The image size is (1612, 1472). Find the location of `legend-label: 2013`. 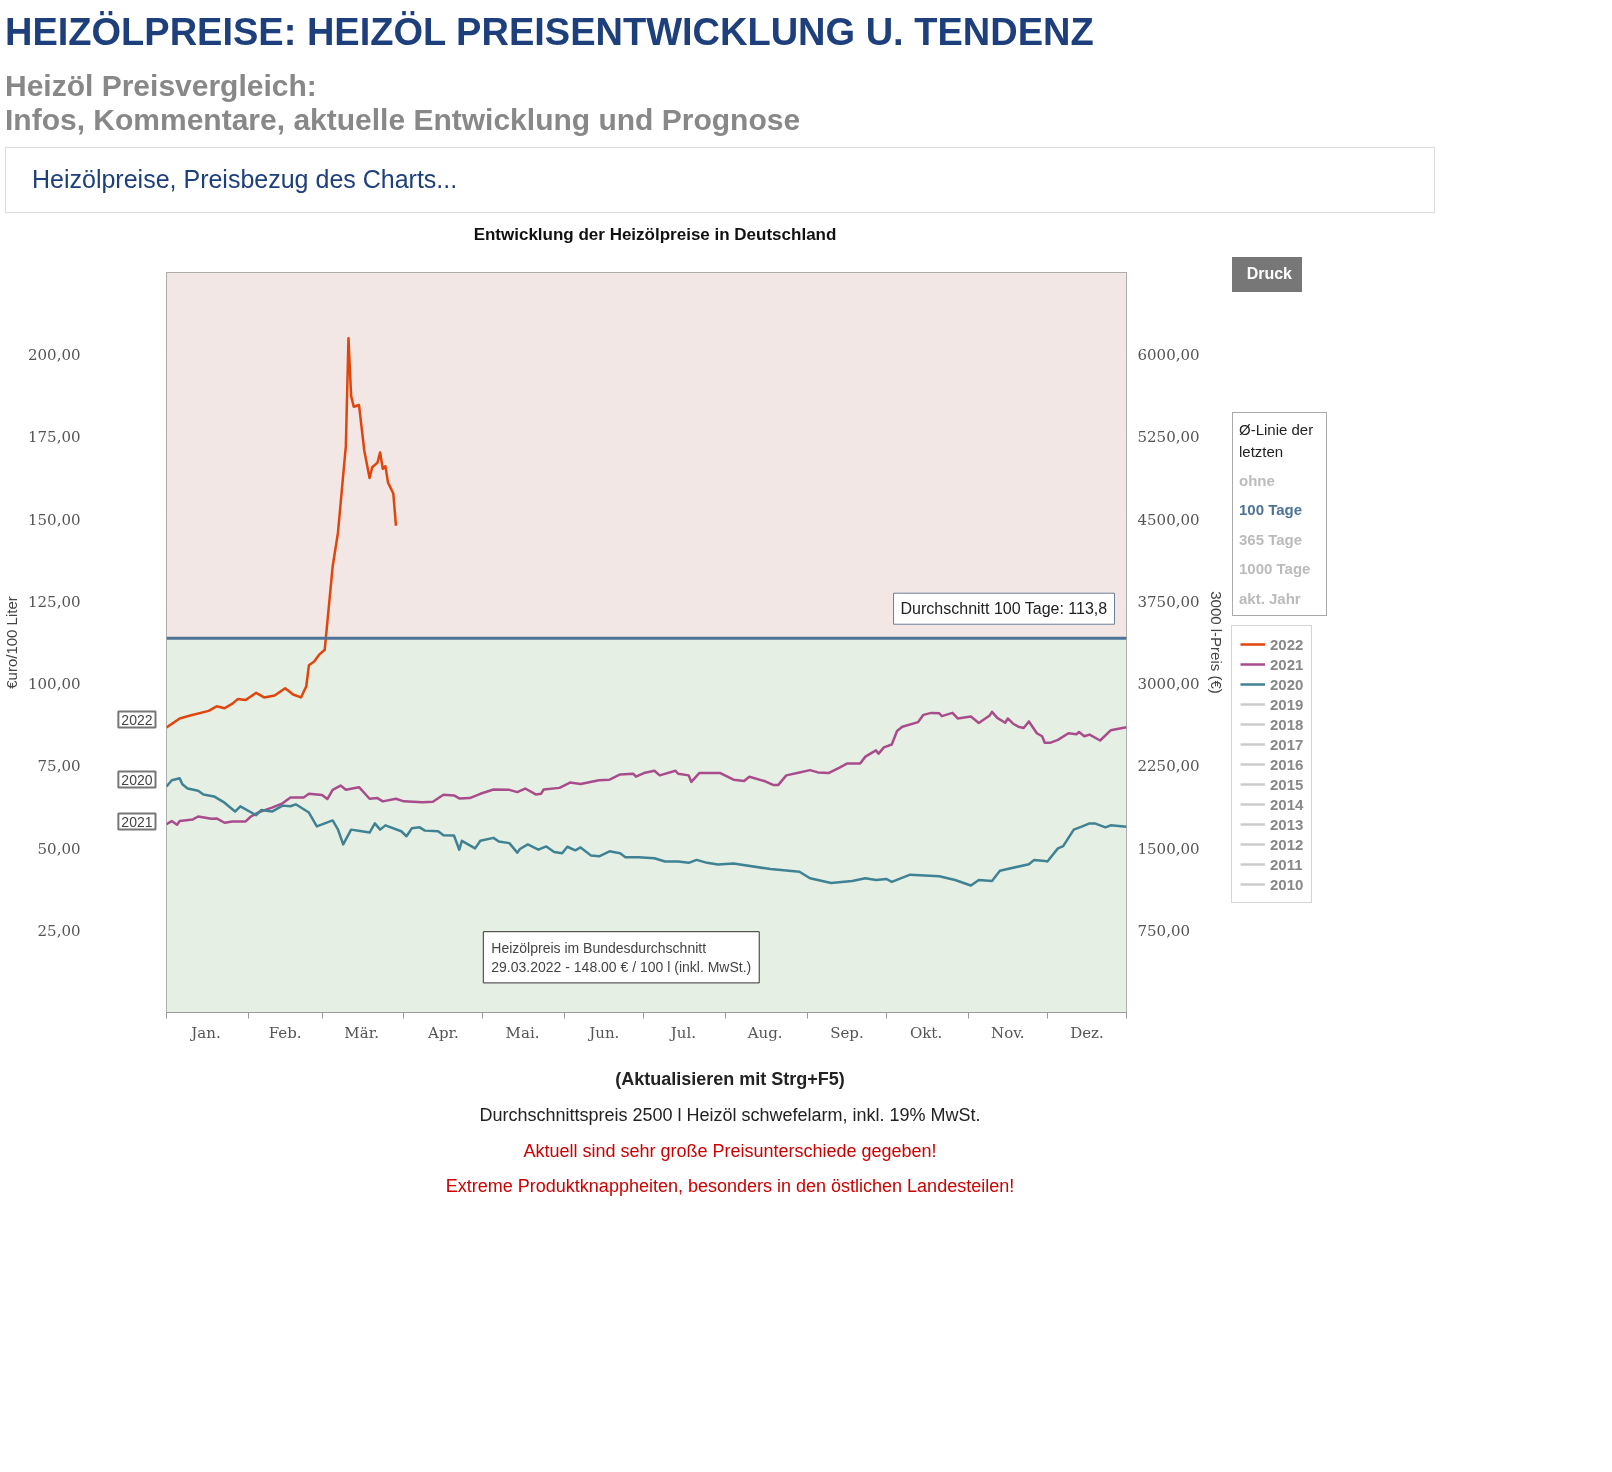

legend-label: 2013 is located at coordinates (1287, 824).